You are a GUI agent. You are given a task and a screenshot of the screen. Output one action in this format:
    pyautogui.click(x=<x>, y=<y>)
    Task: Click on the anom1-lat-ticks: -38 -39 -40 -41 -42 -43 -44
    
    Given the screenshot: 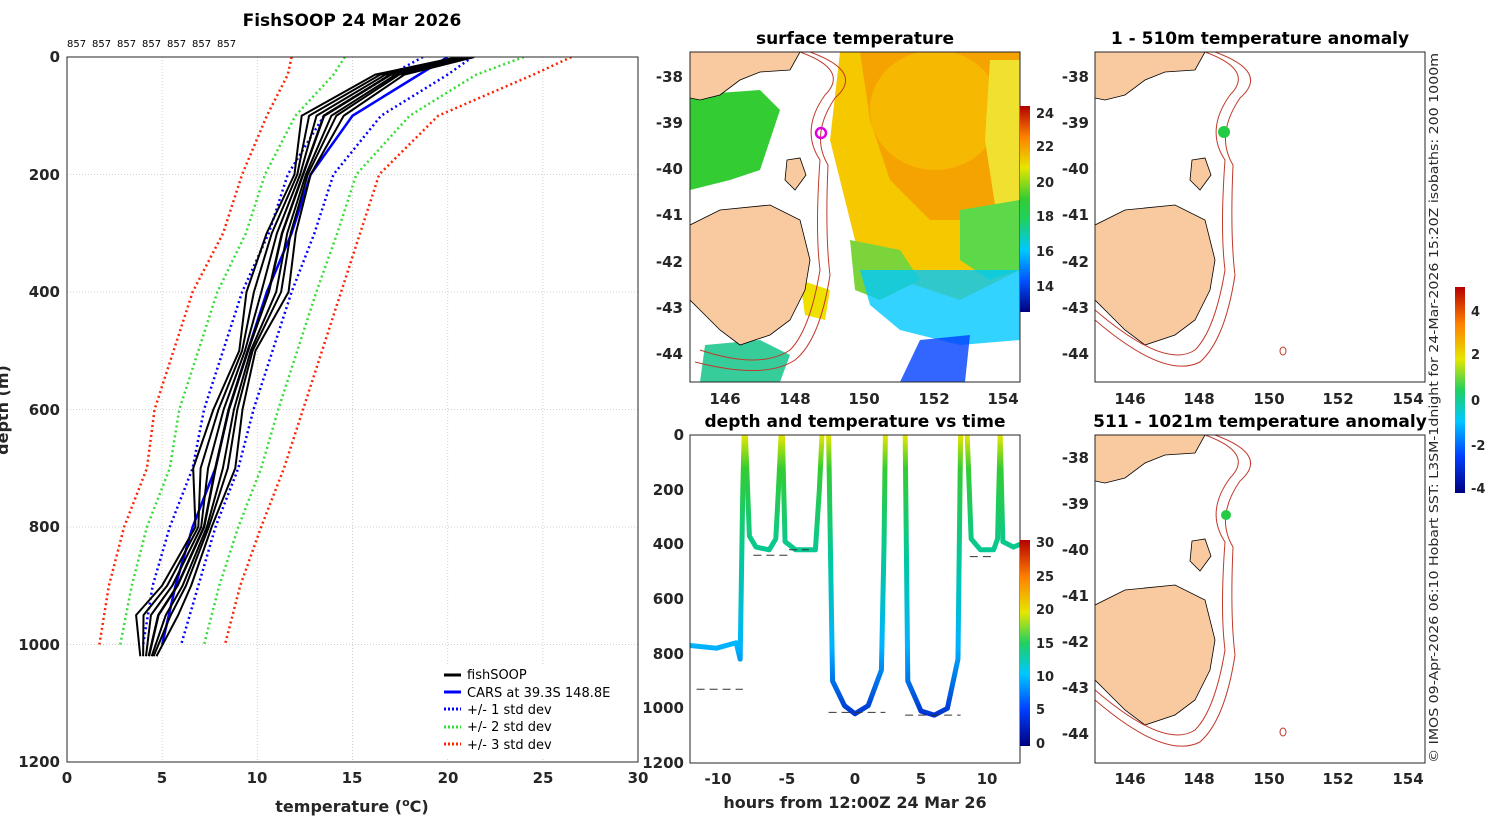 What is the action you would take?
    pyautogui.click(x=1075, y=215)
    